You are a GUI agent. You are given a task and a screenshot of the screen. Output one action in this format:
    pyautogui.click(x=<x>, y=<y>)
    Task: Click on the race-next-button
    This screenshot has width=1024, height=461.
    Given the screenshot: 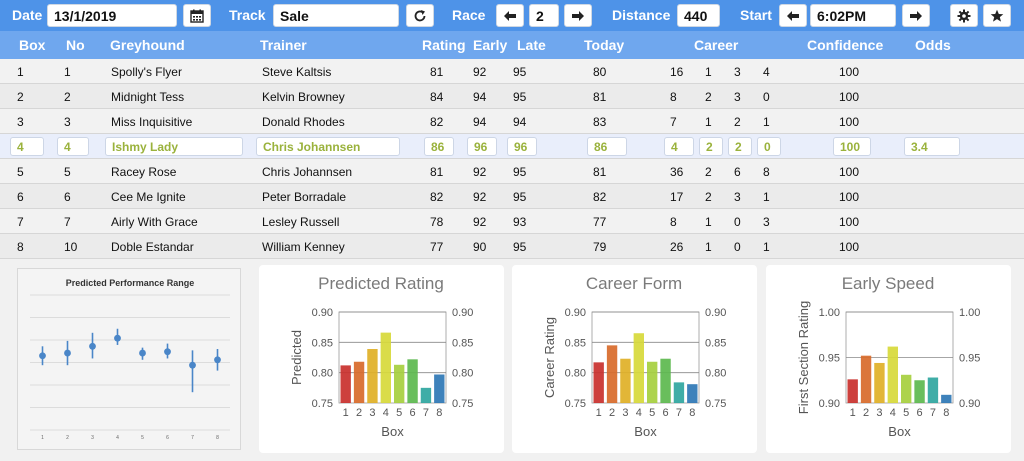 What is the action you would take?
    pyautogui.click(x=578, y=15)
    